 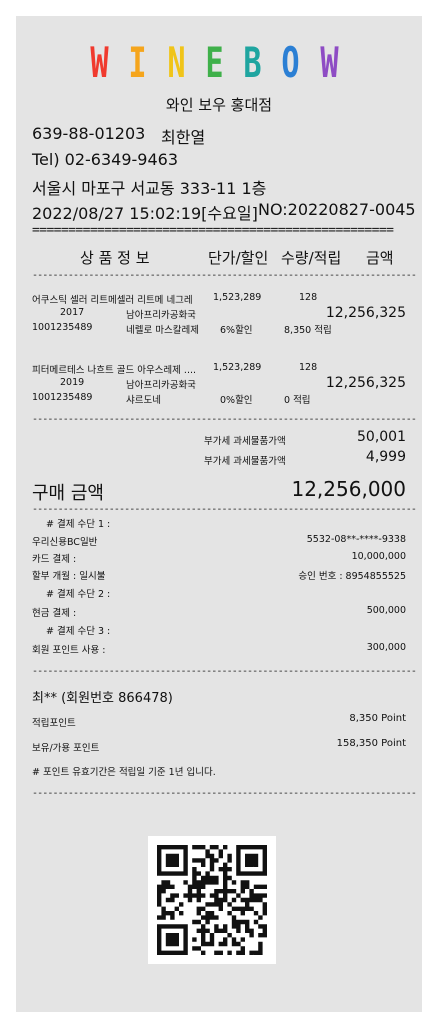 I want to click on qr-code, so click(x=212, y=900).